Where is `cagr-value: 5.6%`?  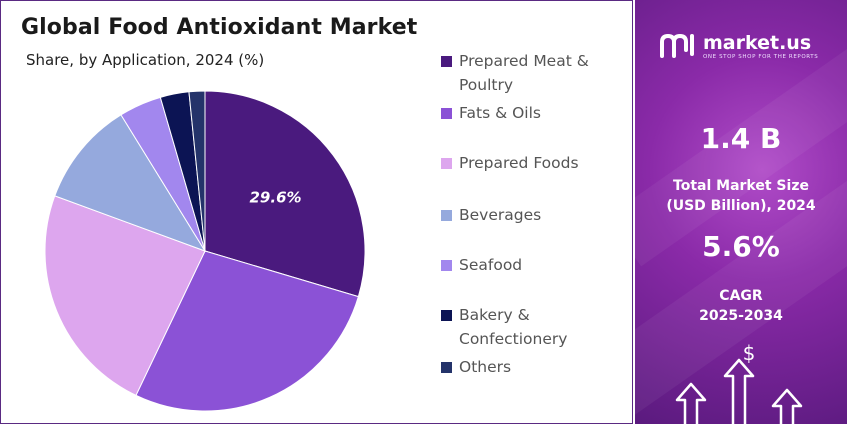
cagr-value: 5.6% is located at coordinates (741, 246).